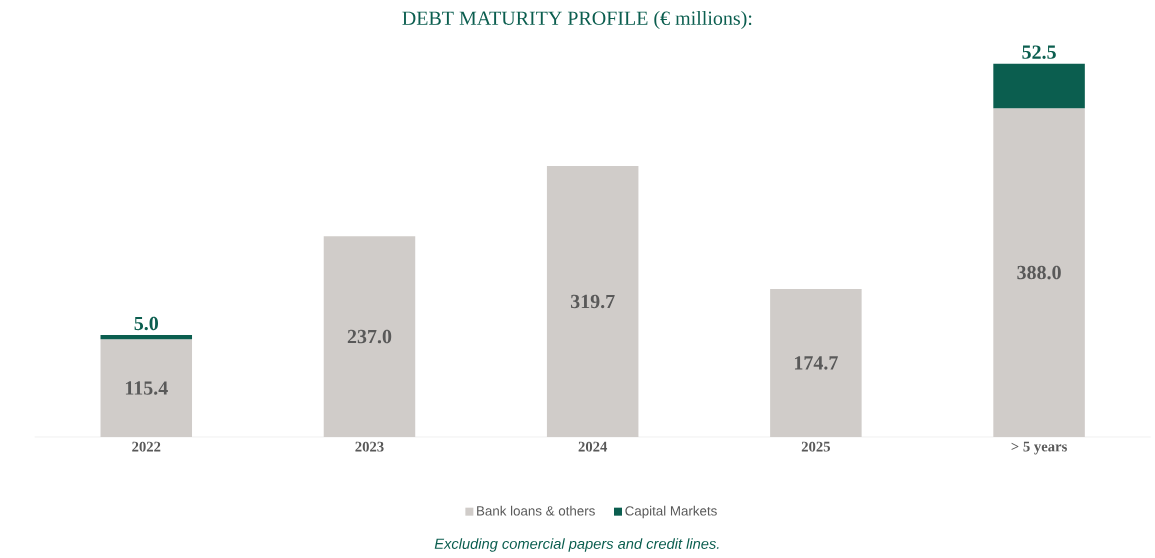 The width and height of the screenshot is (1155, 558). I want to click on data-label: 388.0, so click(1039, 272).